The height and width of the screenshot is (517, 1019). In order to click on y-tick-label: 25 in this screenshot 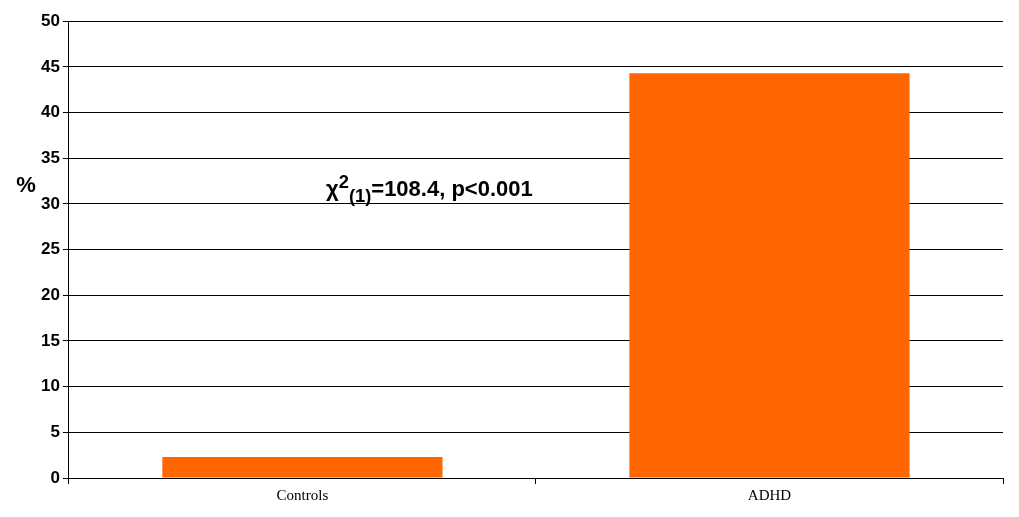, I will do `click(50, 249)`.